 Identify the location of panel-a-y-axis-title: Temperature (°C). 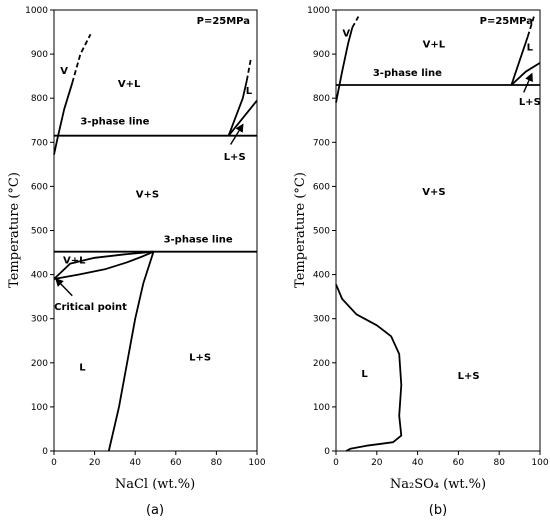
(14, 230).